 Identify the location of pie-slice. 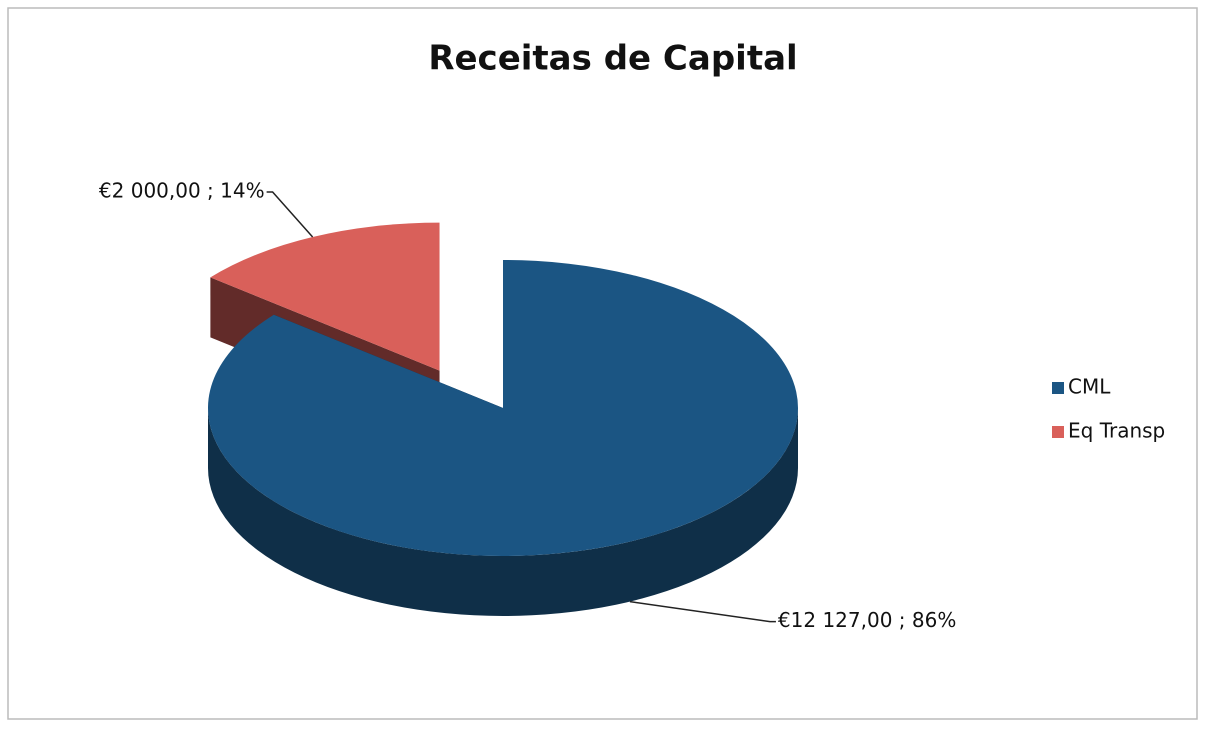
(325, 296).